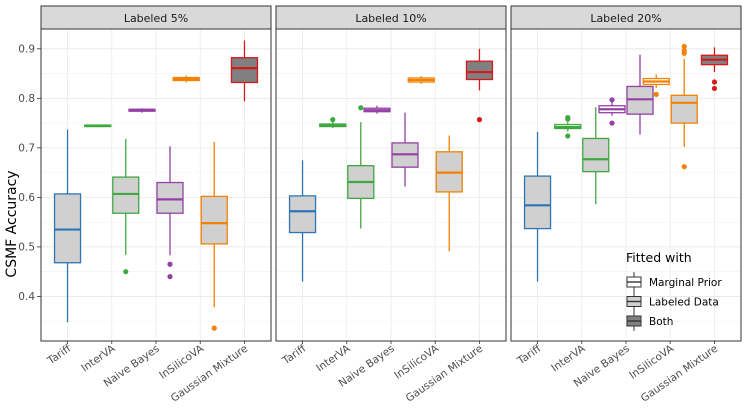 This screenshot has width=747, height=415. Describe the element at coordinates (26, 247) in the screenshot. I see `y-tick-label: 0.5` at that location.